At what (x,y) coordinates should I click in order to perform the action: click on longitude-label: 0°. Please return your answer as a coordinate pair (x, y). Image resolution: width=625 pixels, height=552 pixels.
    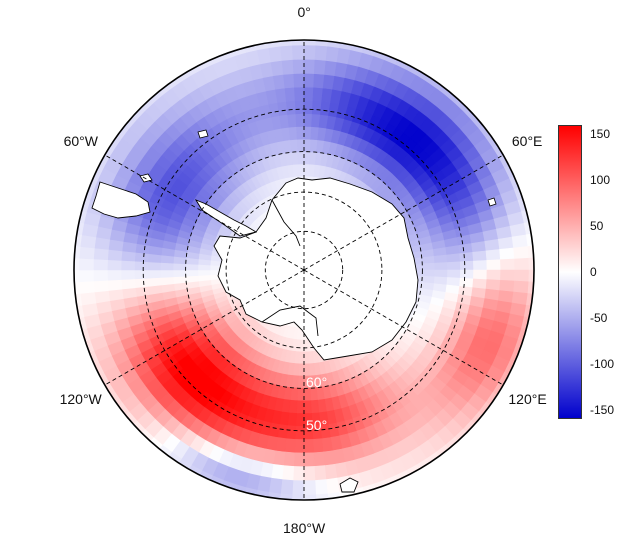
    Looking at the image, I should click on (304, 12).